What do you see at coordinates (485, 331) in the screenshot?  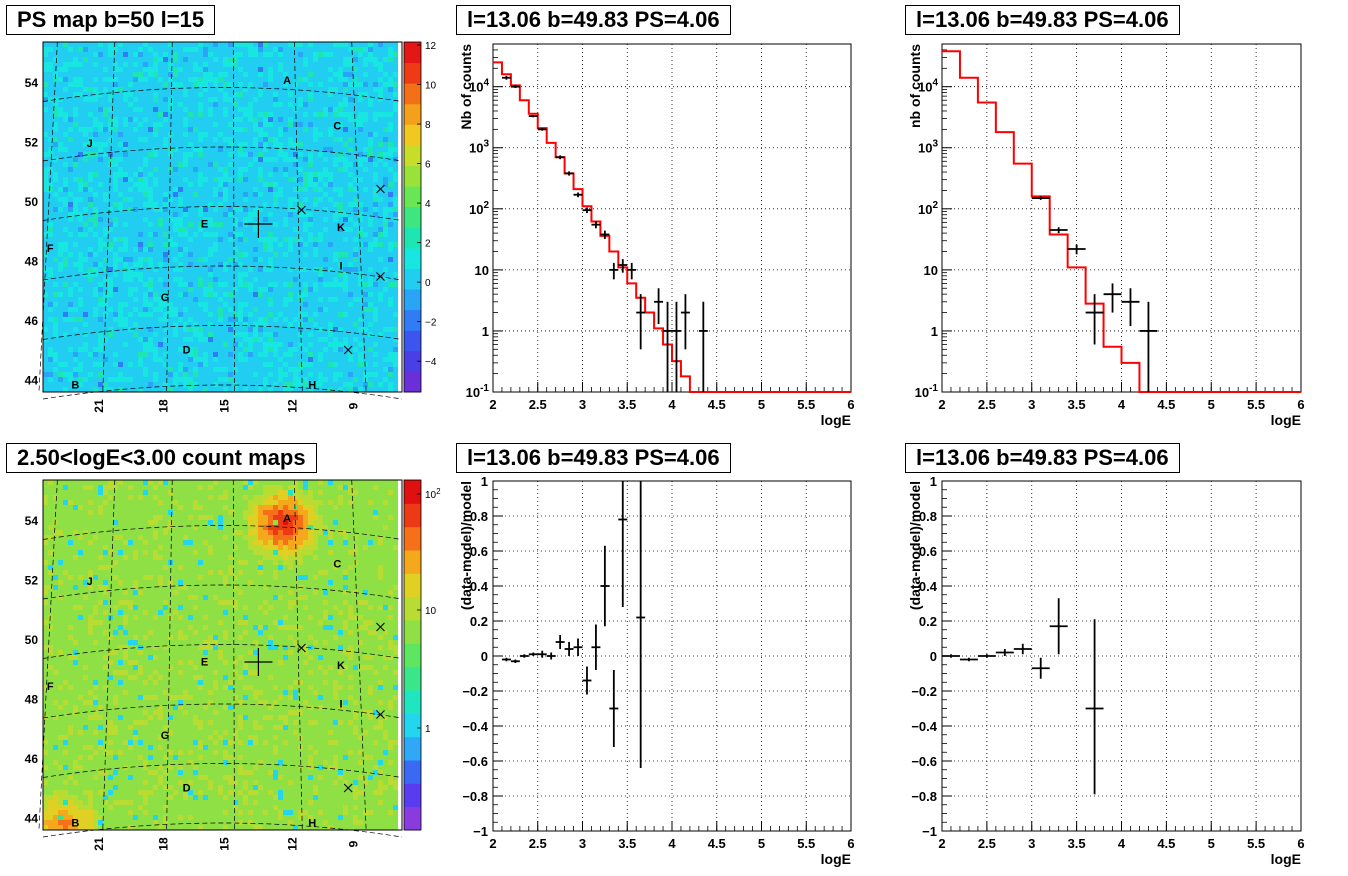 I see `y-tick-label: 1` at bounding box center [485, 331].